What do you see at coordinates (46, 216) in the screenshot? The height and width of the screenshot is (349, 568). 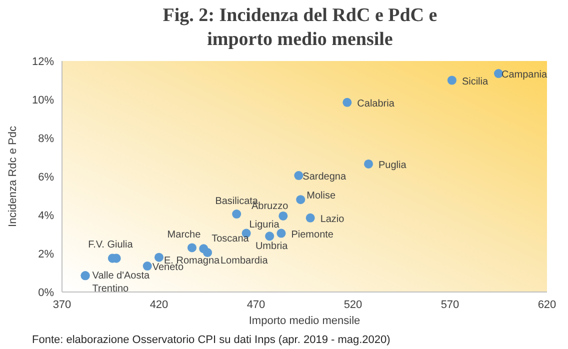 I see `y-tick-label: 4%` at bounding box center [46, 216].